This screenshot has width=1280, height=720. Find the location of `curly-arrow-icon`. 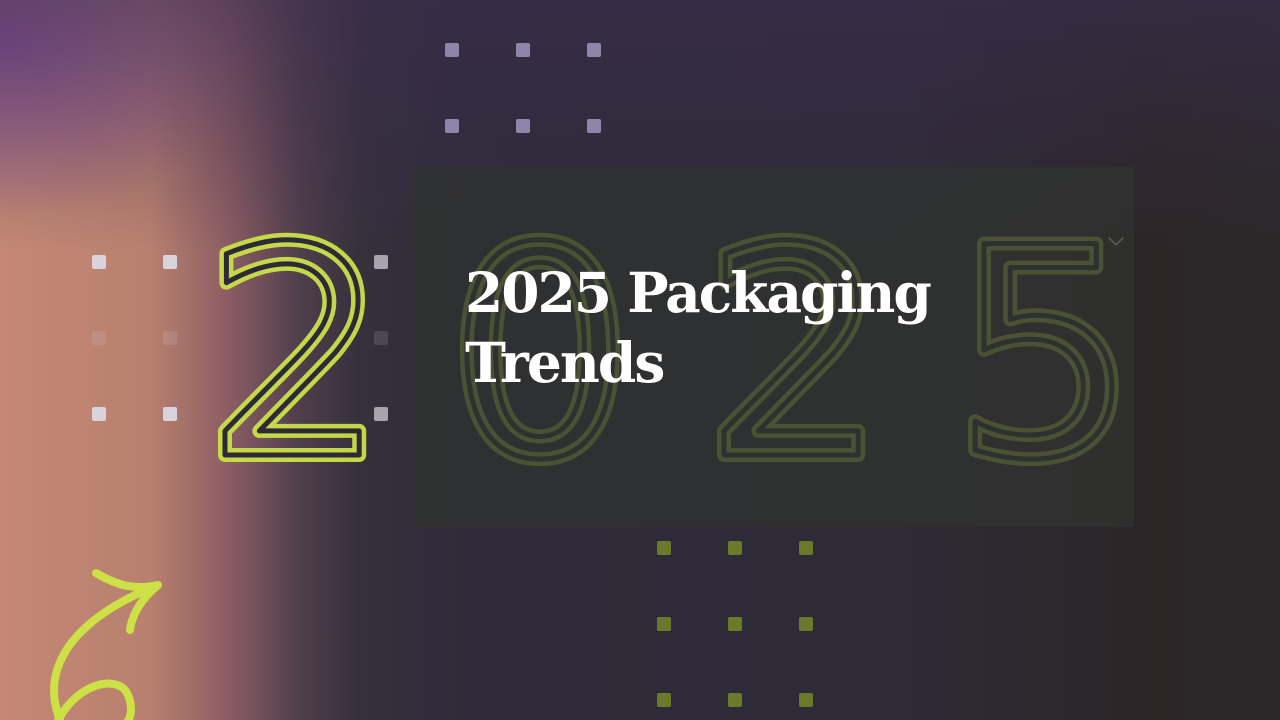

curly-arrow-icon is located at coordinates (106, 644).